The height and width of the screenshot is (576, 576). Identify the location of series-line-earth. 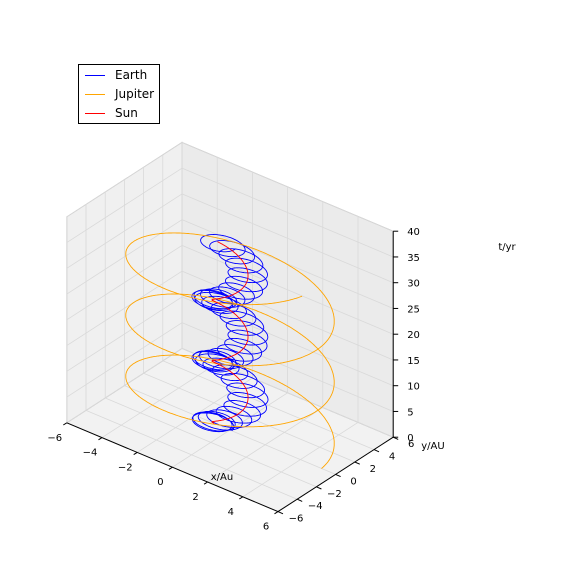
(230, 333).